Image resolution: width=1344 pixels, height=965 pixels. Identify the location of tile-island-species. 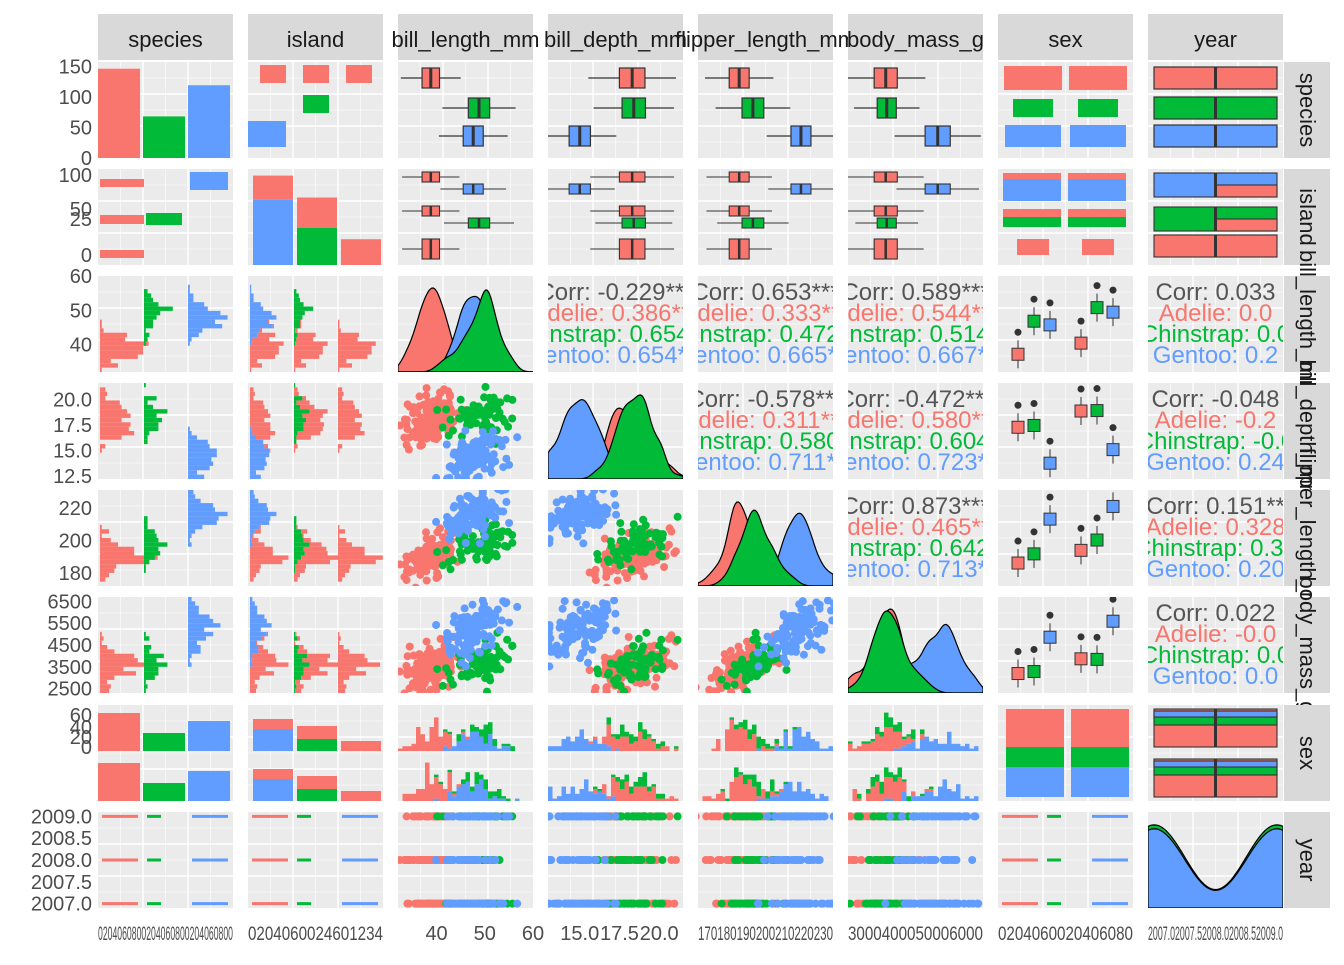
(359, 74).